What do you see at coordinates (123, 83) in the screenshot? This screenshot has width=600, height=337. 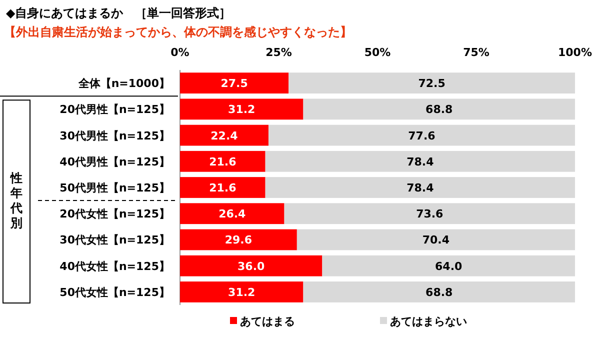 I see `y-tick-label: 全体【n=1000】` at bounding box center [123, 83].